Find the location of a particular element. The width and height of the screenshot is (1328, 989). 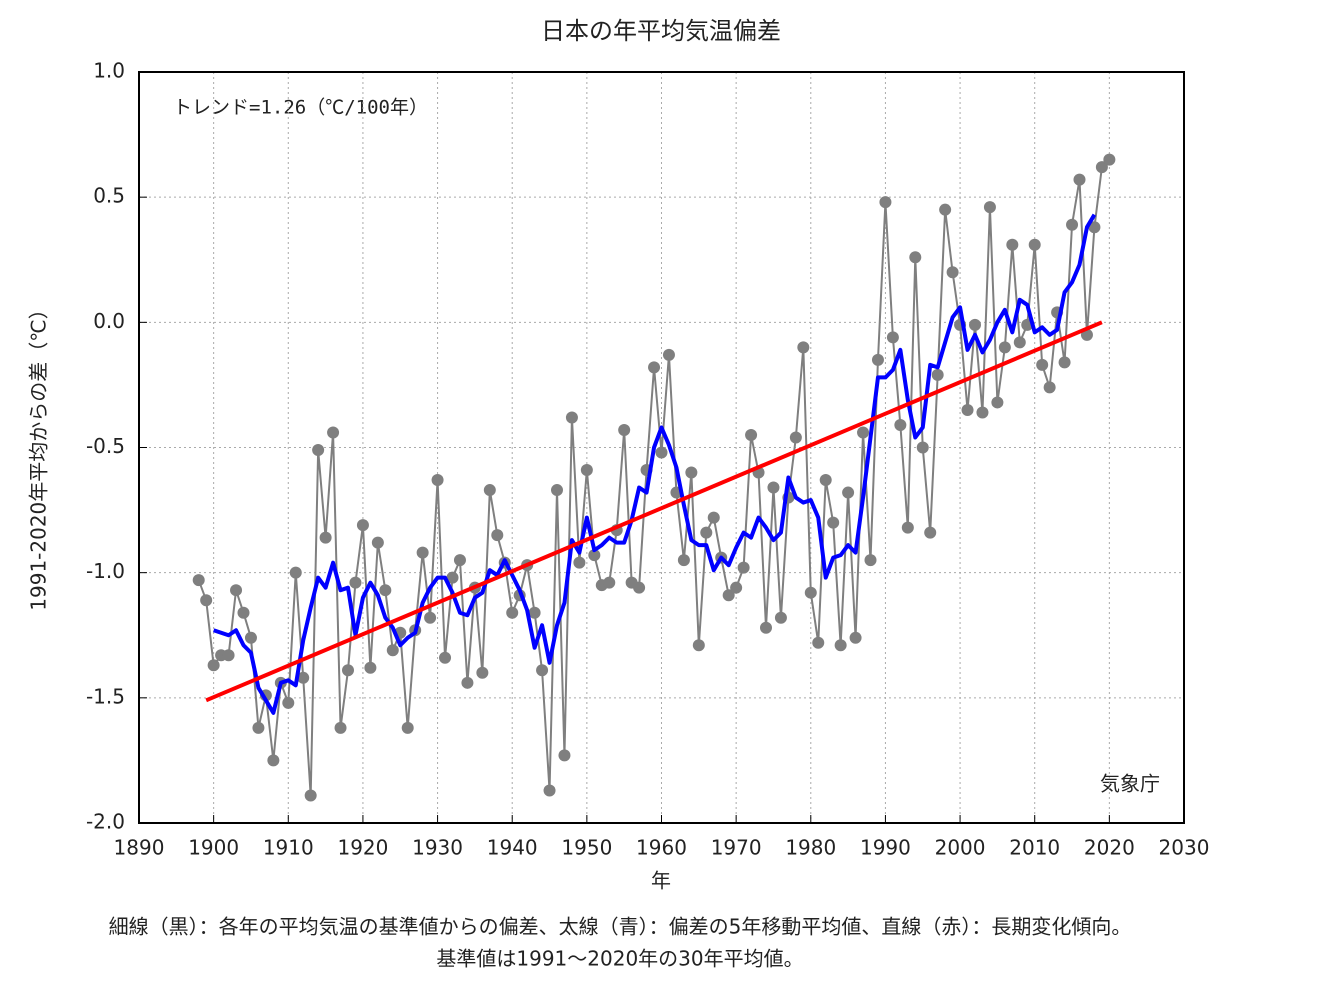

x-tick-label: 1980 is located at coordinates (810, 848).